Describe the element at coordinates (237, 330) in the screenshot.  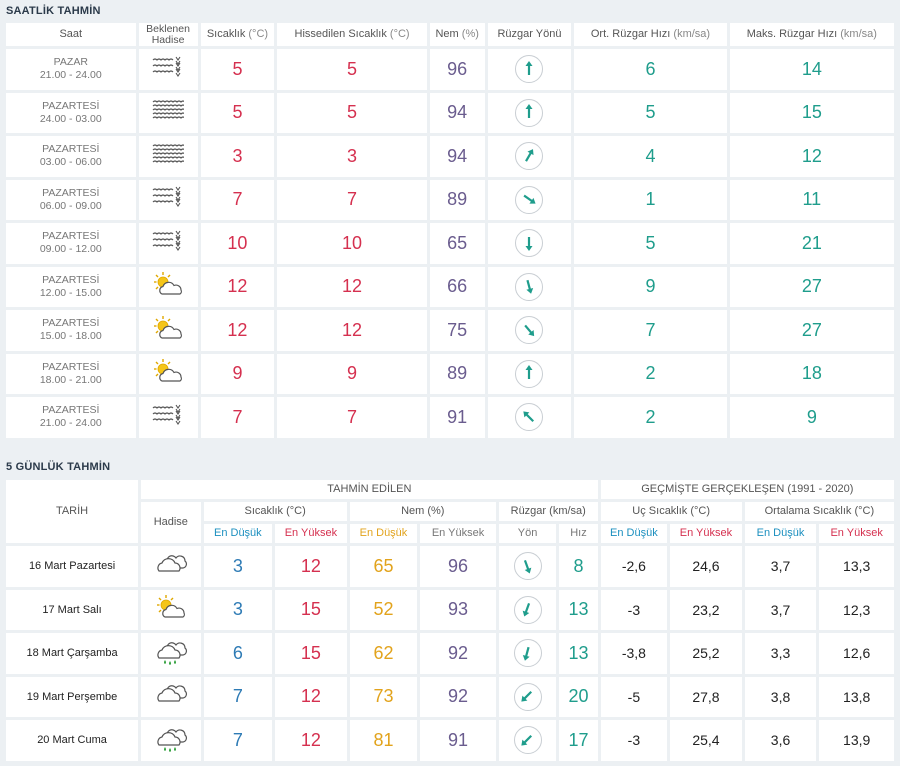
I see `hourly-temp: 12` at that location.